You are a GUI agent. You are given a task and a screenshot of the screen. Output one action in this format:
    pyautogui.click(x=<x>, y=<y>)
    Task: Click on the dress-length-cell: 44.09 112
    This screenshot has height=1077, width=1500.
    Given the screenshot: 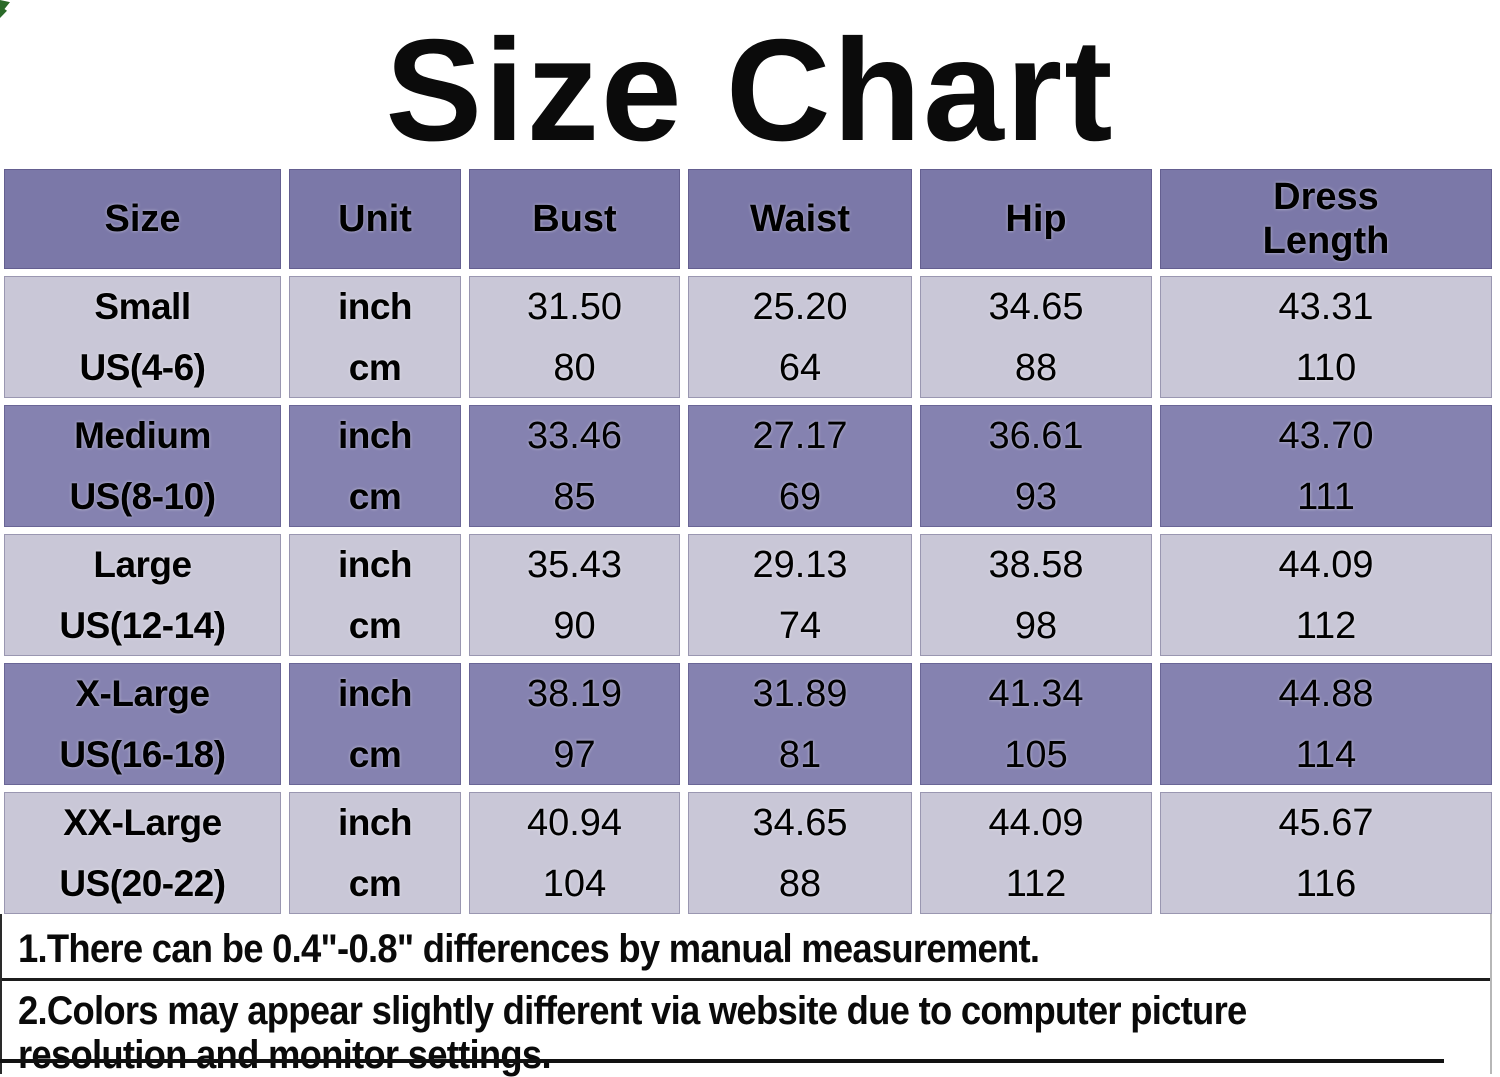 What is the action you would take?
    pyautogui.click(x=1326, y=595)
    